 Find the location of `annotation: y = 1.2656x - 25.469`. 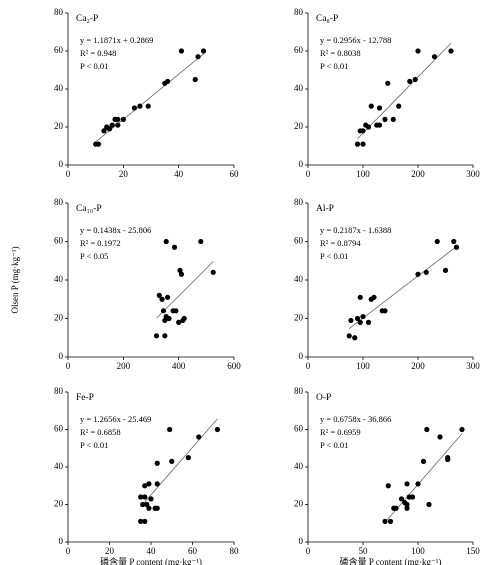

annotation: y = 1.2656x - 25.469 is located at coordinates (115, 419).